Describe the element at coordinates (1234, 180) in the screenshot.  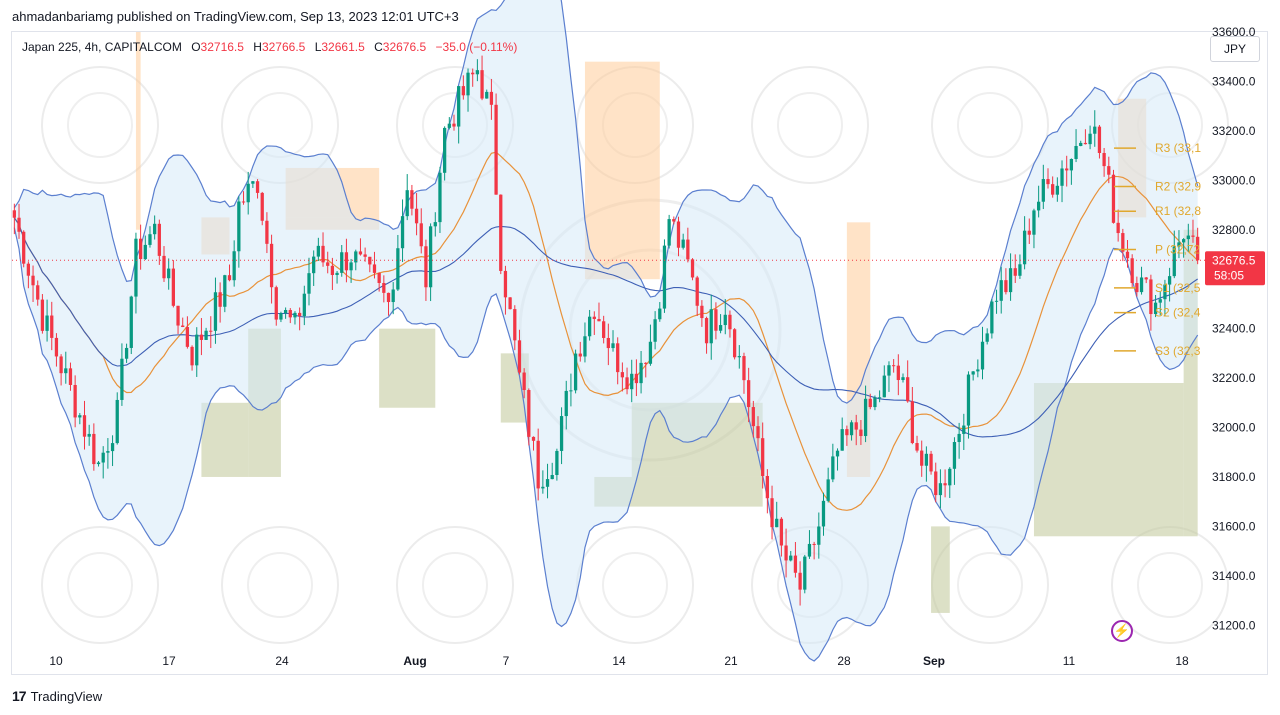
I see `price-tick-label: 33000.0` at that location.